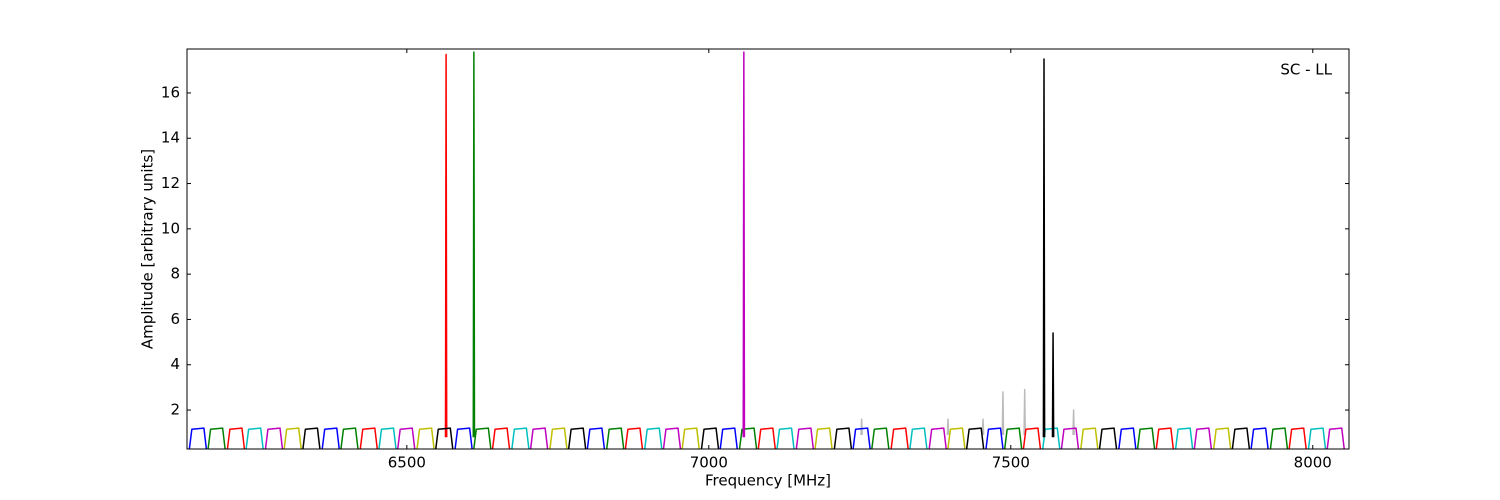 This screenshot has height=500, width=1500. What do you see at coordinates (170, 92) in the screenshot?
I see `y-tick-label: 16` at bounding box center [170, 92].